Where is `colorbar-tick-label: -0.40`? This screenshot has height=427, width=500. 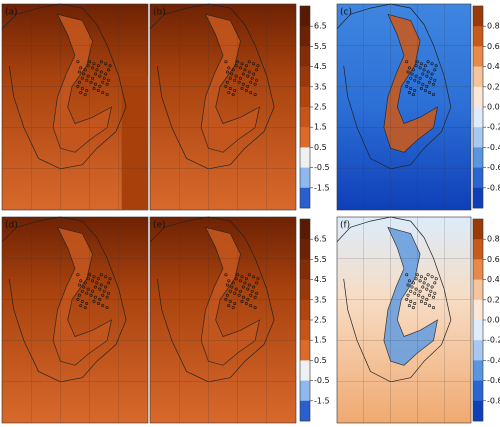 colorbar-tick-label: -0.40 is located at coordinates (493, 147).